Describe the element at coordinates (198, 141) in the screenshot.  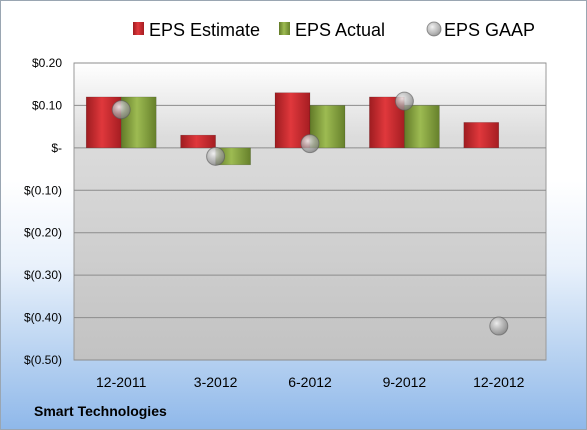
I see `bar-eps-estimate-3-2012` at that location.